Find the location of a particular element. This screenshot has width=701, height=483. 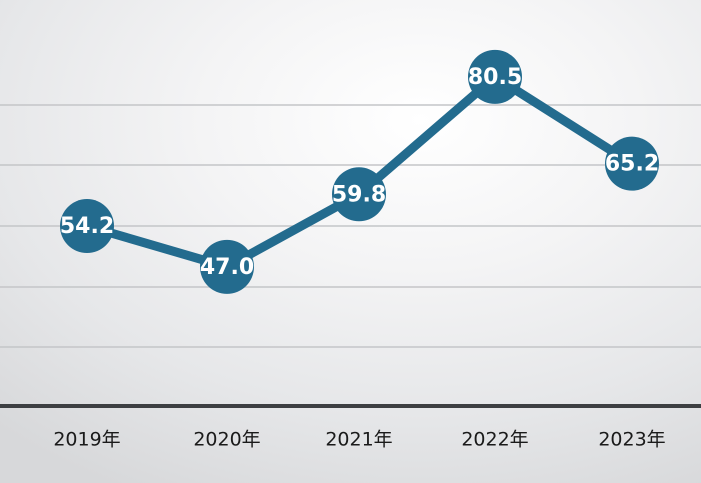

data-label-1: 47.0 is located at coordinates (227, 267).